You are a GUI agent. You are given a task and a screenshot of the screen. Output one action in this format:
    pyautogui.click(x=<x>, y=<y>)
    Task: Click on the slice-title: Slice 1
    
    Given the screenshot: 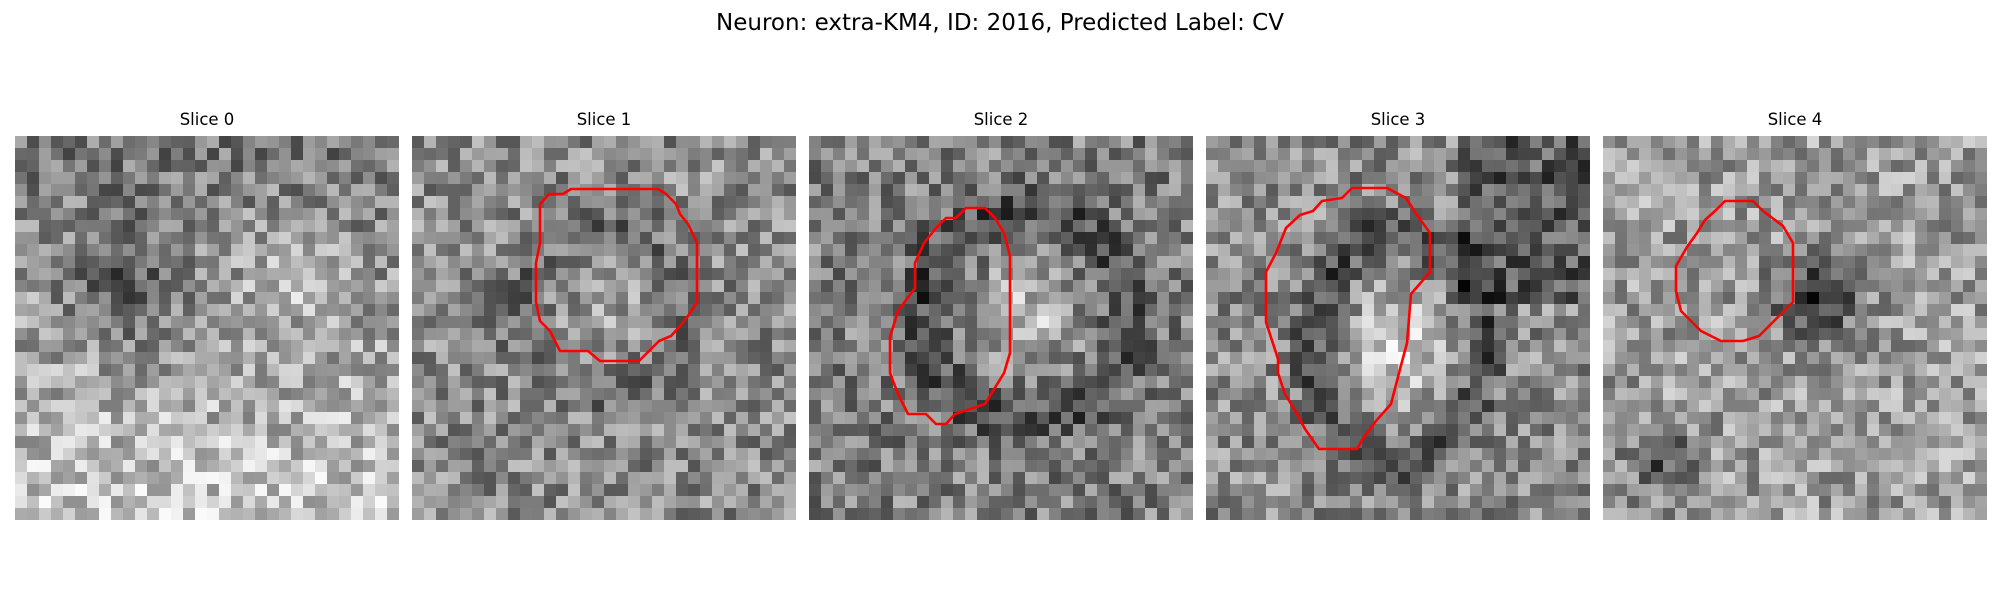 What is the action you would take?
    pyautogui.click(x=604, y=119)
    